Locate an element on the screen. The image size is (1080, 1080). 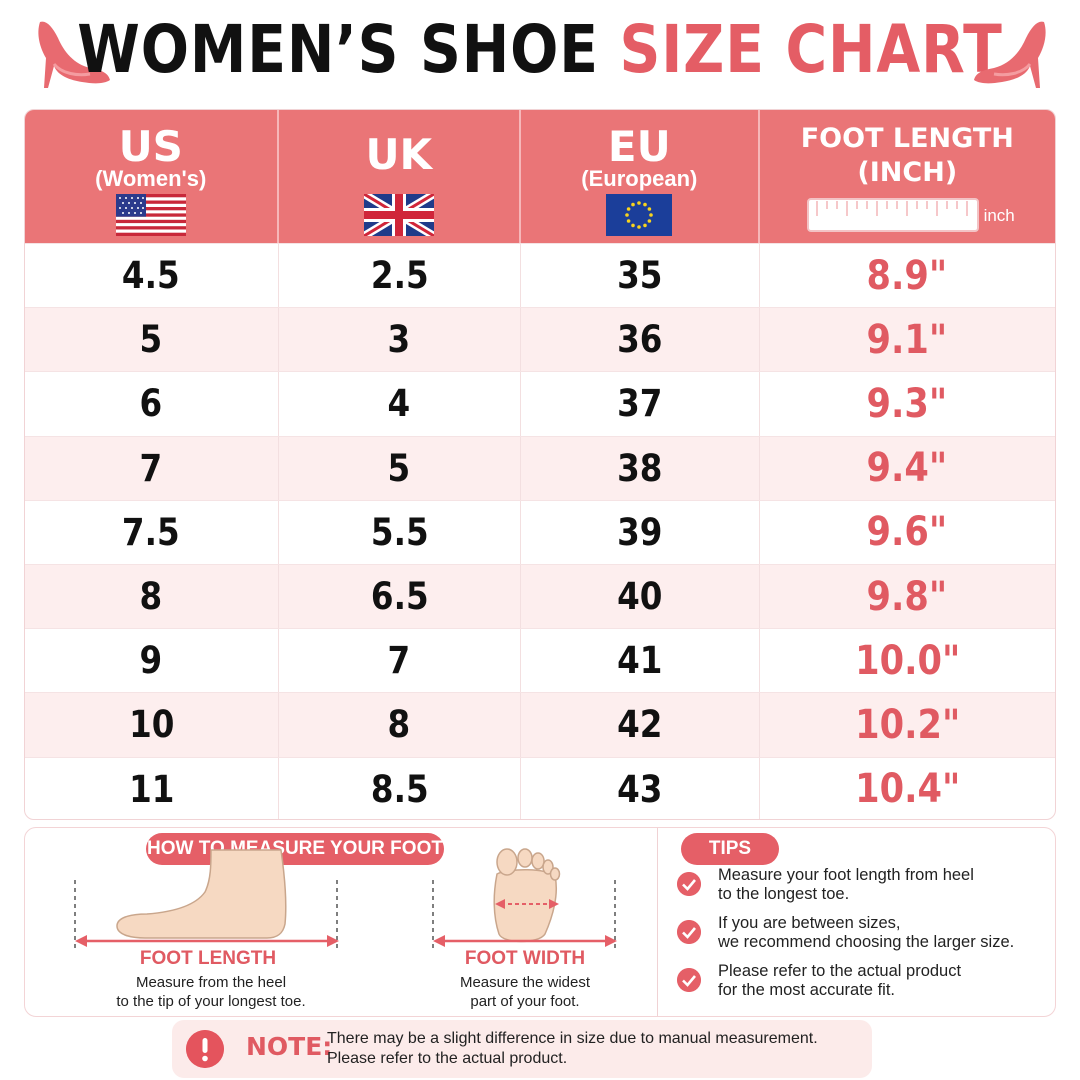
cell-uk: 2.5 is located at coordinates (400, 276).